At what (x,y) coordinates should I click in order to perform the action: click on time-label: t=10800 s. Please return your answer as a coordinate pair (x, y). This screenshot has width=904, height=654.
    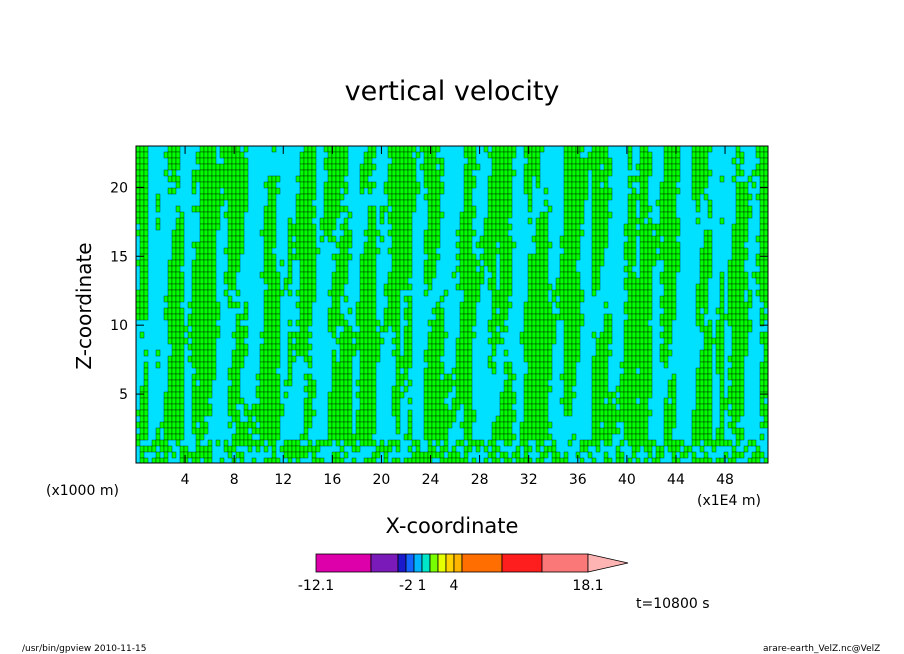
    Looking at the image, I should click on (673, 604).